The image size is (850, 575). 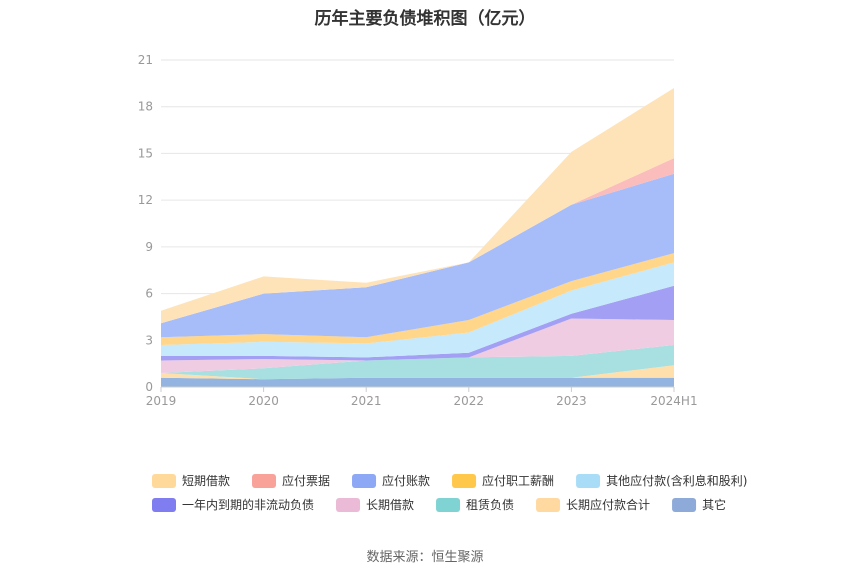 I want to click on legend-item: 应付账款, so click(x=391, y=480).